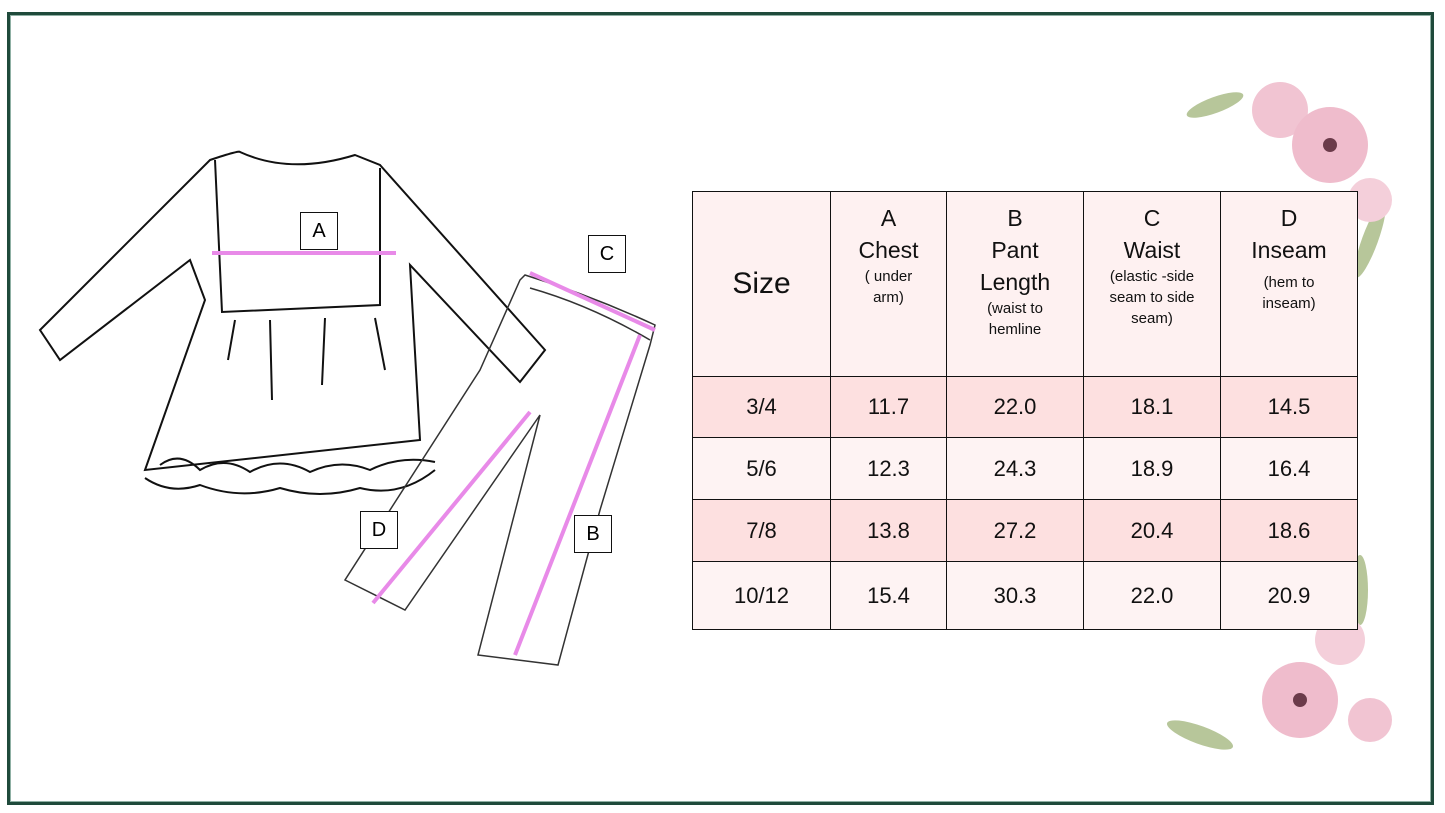 This screenshot has height=813, width=1445. I want to click on label-c: C, so click(607, 254).